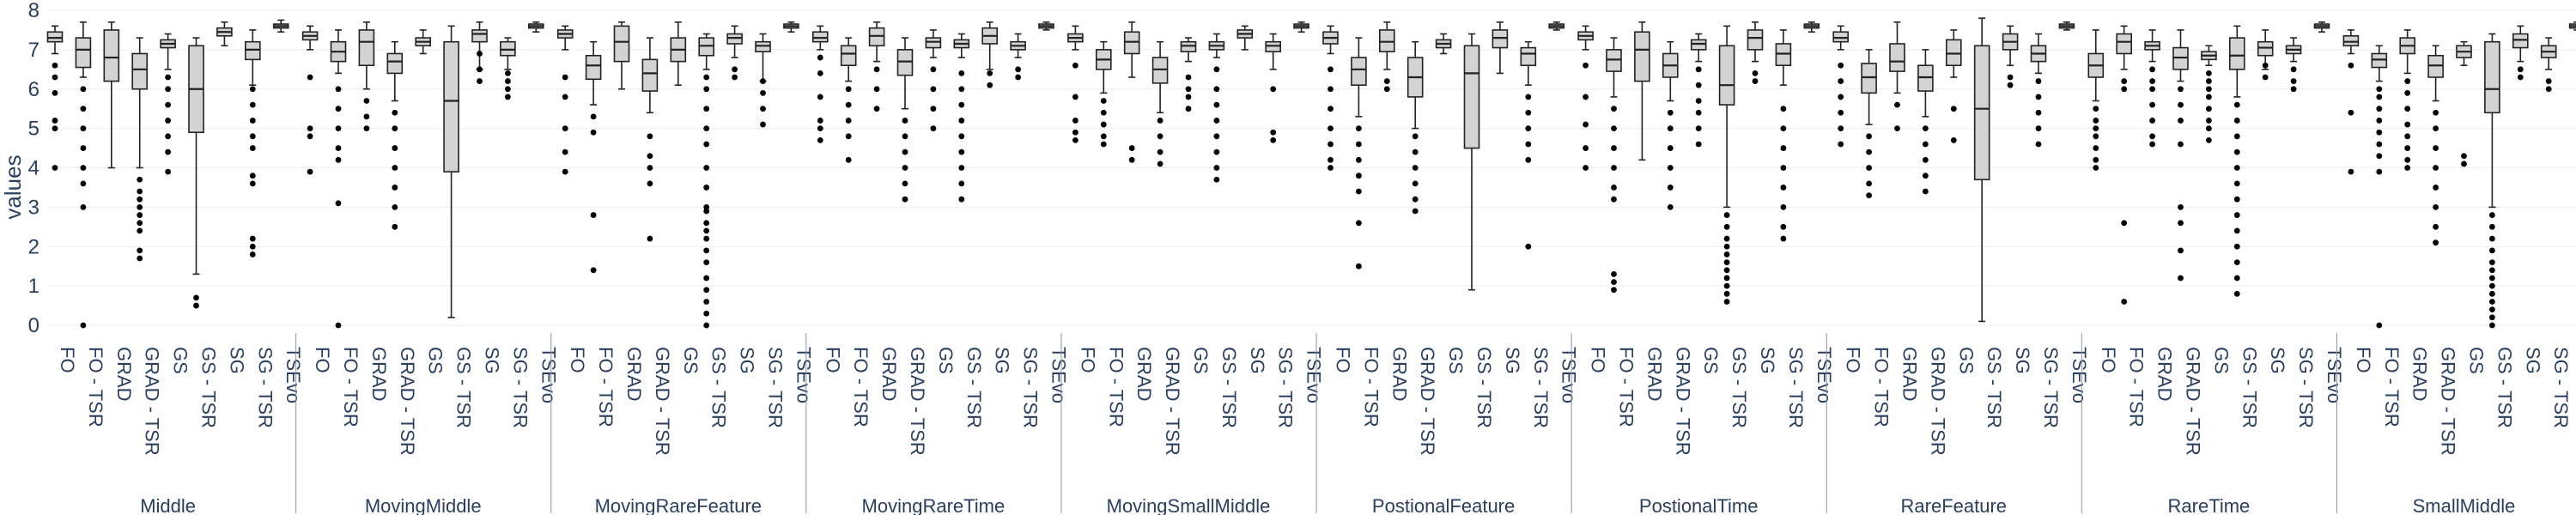 The width and height of the screenshot is (2576, 515). I want to click on x-tick-label: SG, so click(1513, 360).